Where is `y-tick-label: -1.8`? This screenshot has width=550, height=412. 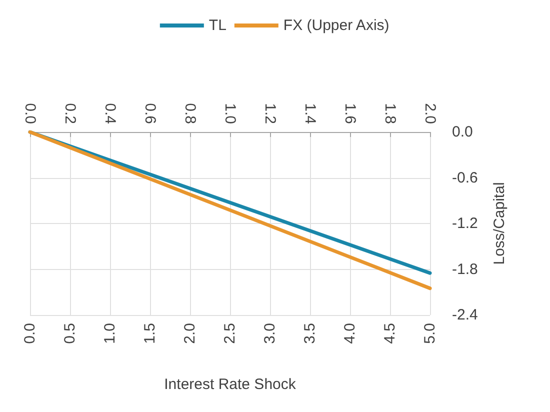 y-tick-label: -1.8 is located at coordinates (465, 269).